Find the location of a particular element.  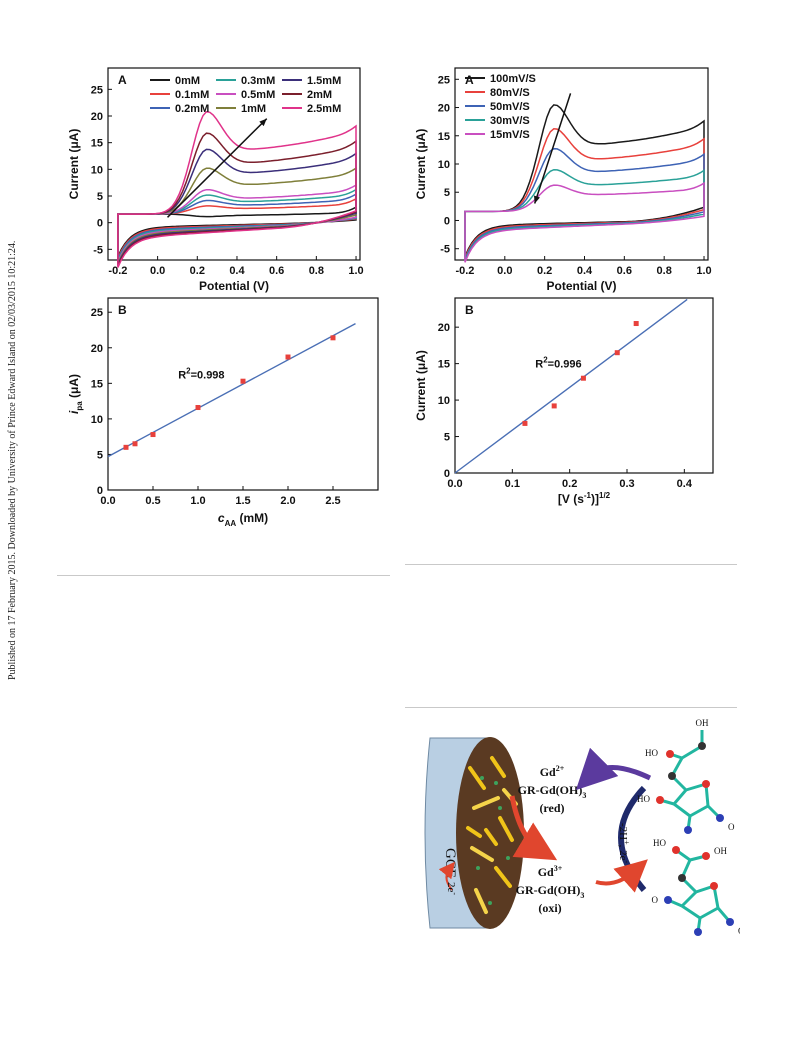

legend-label: 0.5mM is located at coordinates (258, 95).